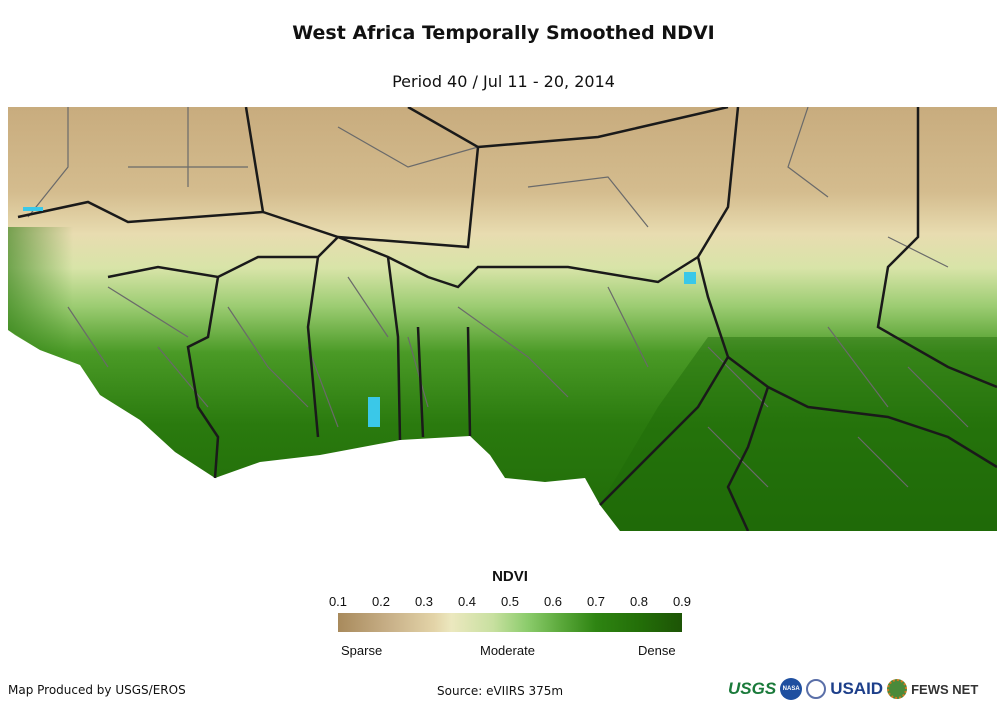  Describe the element at coordinates (657, 650) in the screenshot. I see `legend-class-dense: Dense` at that location.